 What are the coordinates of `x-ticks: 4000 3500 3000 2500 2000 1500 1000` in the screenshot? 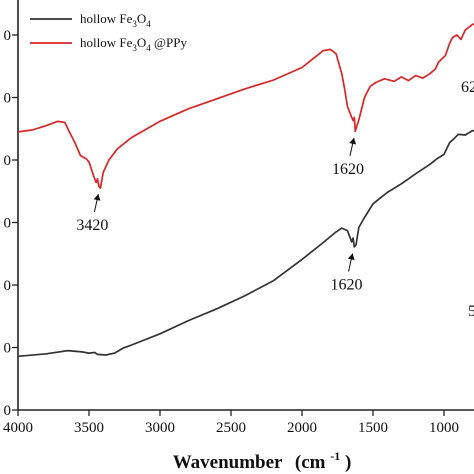 It's located at (231, 423).